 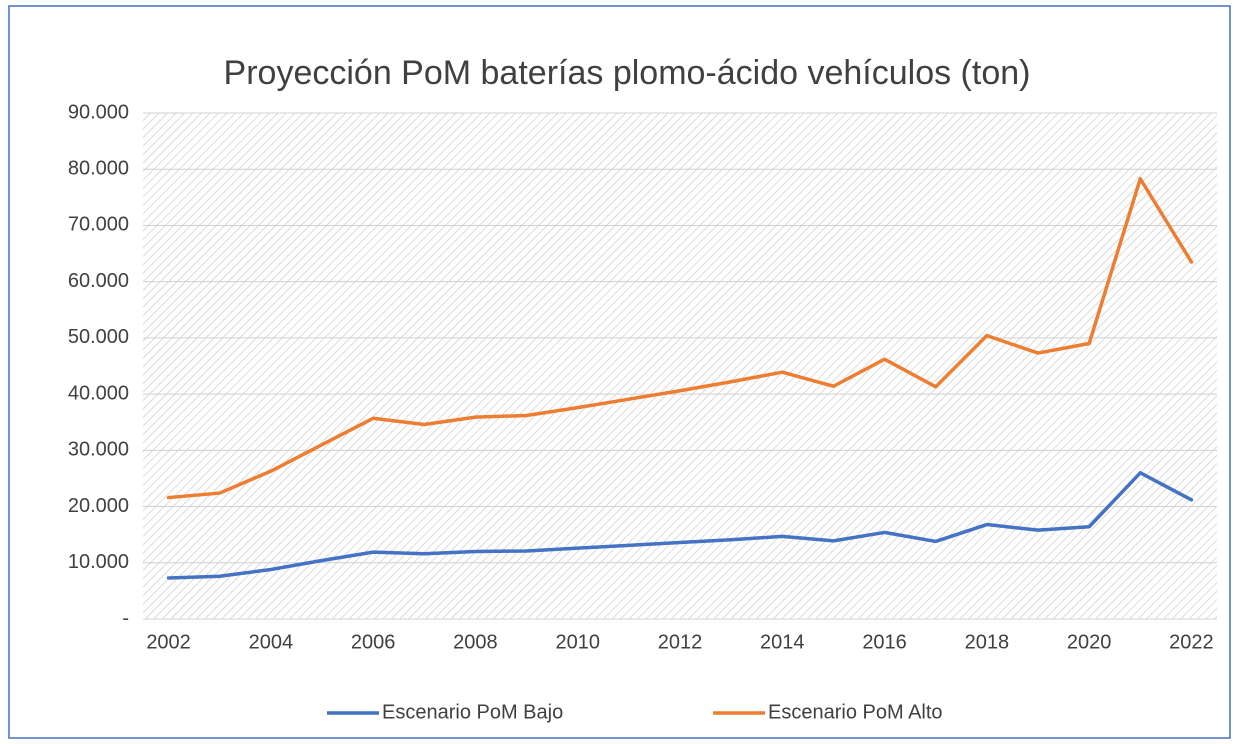 I want to click on y-tick-label: 30.000, so click(x=98, y=450).